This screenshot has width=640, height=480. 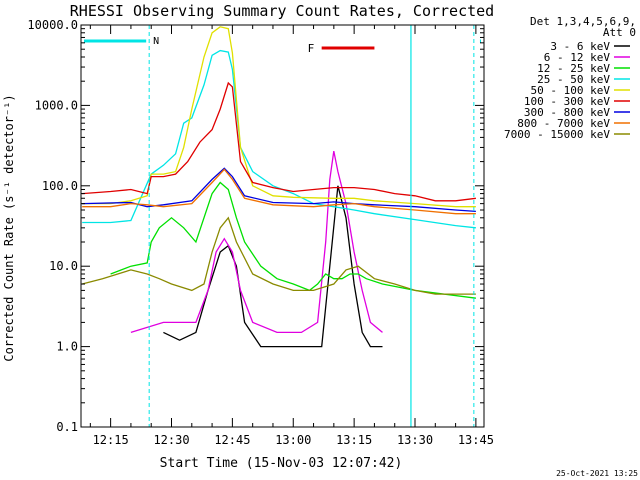 I want to click on legend-header-line: Det 1,3,4,5,6,9,, so click(x=583, y=21).